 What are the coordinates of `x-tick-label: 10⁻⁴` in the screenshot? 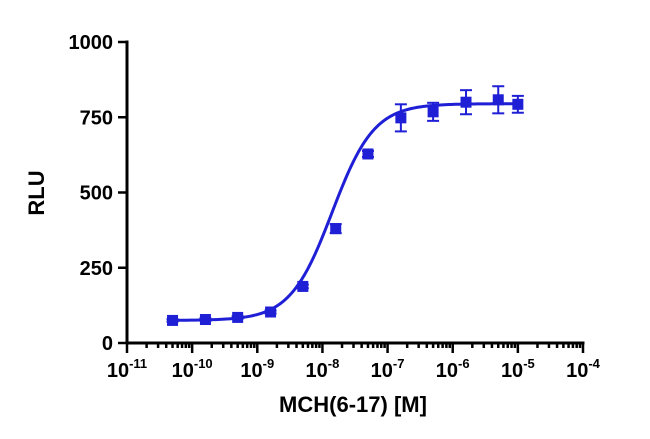 It's located at (583, 369).